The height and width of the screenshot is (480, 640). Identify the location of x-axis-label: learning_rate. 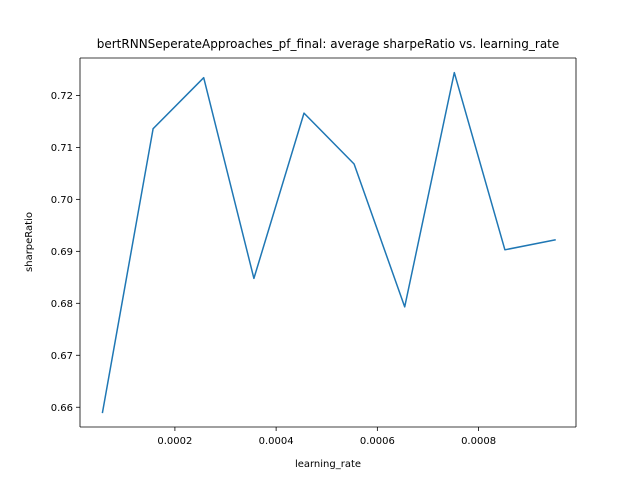
(328, 464).